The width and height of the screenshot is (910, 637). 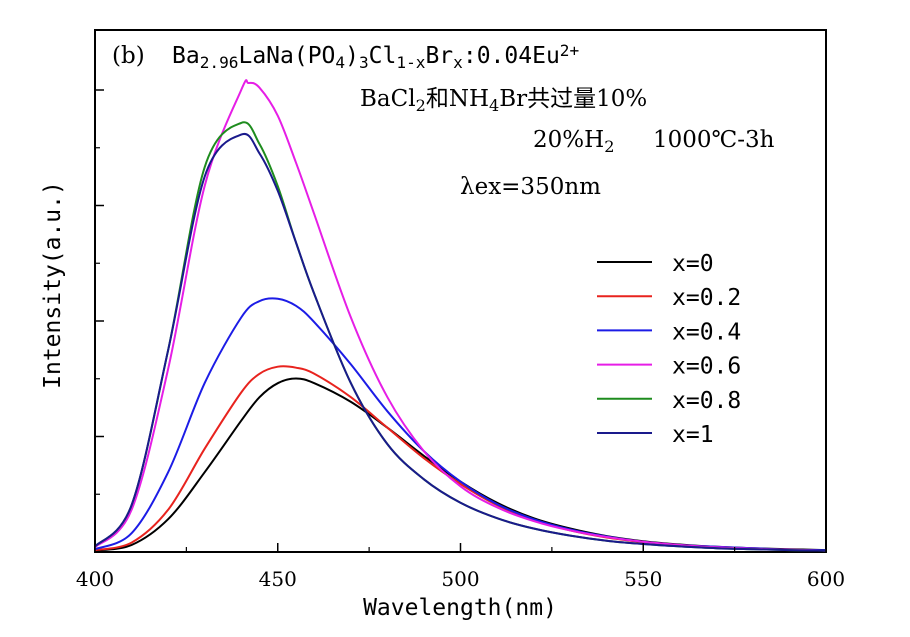 What do you see at coordinates (693, 435) in the screenshot?
I see `legend-label: x=1` at bounding box center [693, 435].